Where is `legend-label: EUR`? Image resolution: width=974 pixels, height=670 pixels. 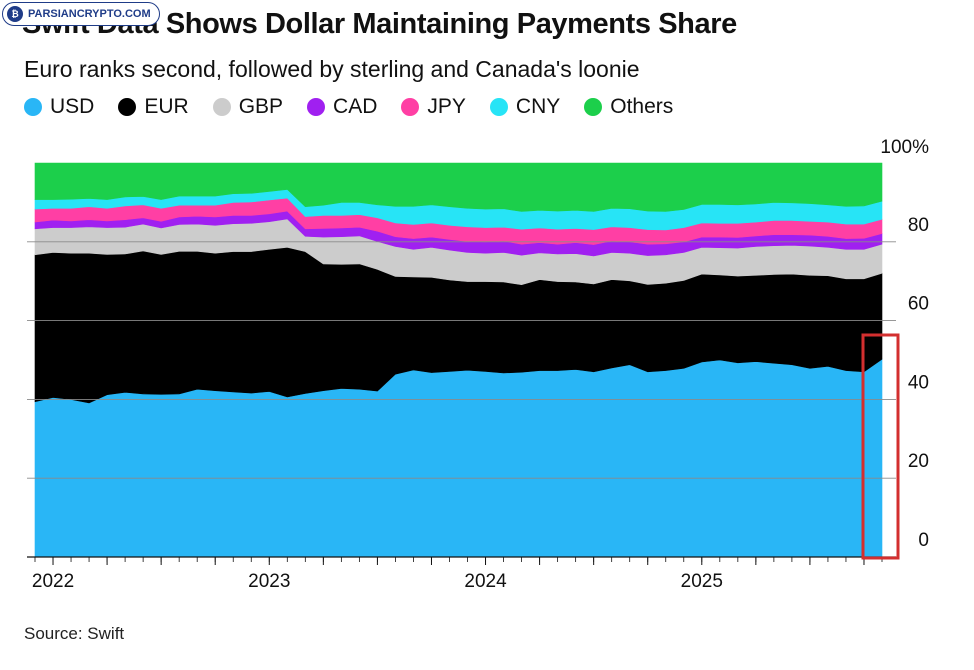 legend-label: EUR is located at coordinates (166, 106).